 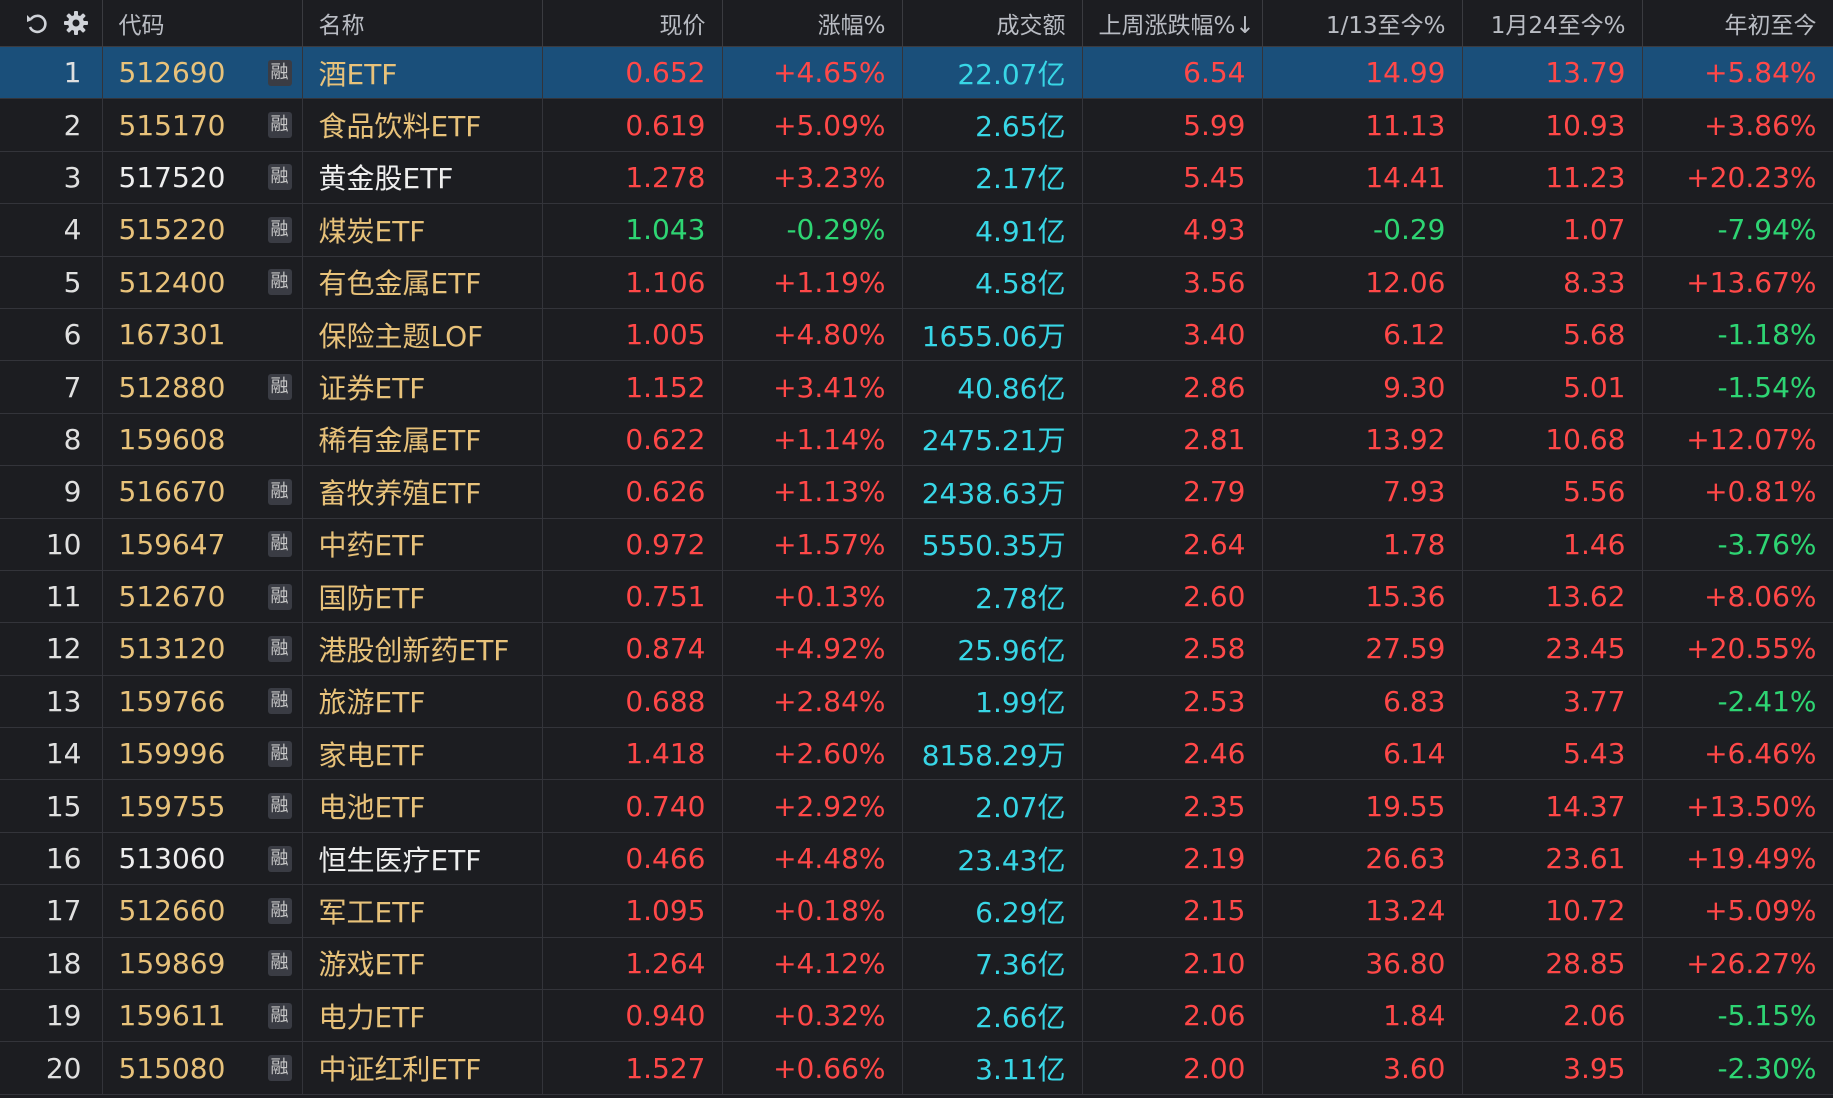 What do you see at coordinates (812, 230) in the screenshot?
I see `change-cell: -0.29%` at bounding box center [812, 230].